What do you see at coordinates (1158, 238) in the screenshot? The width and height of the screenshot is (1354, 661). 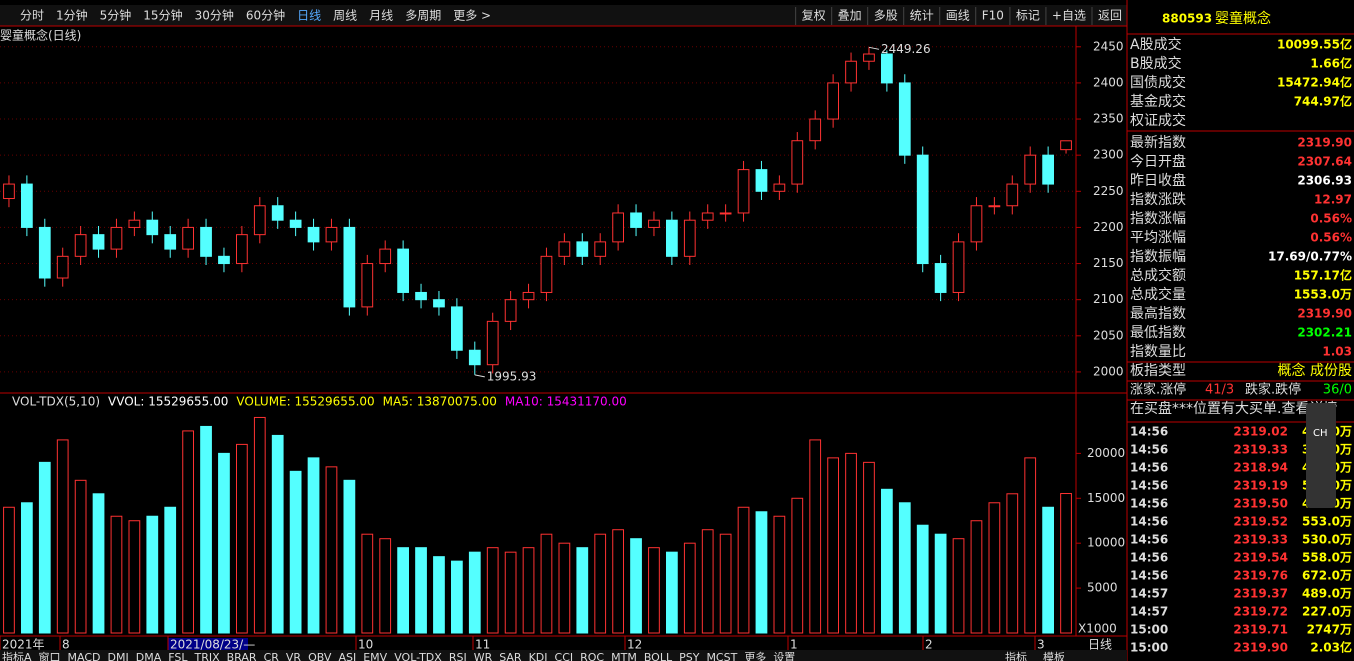 I see `panel-label: 平均涨幅` at bounding box center [1158, 238].